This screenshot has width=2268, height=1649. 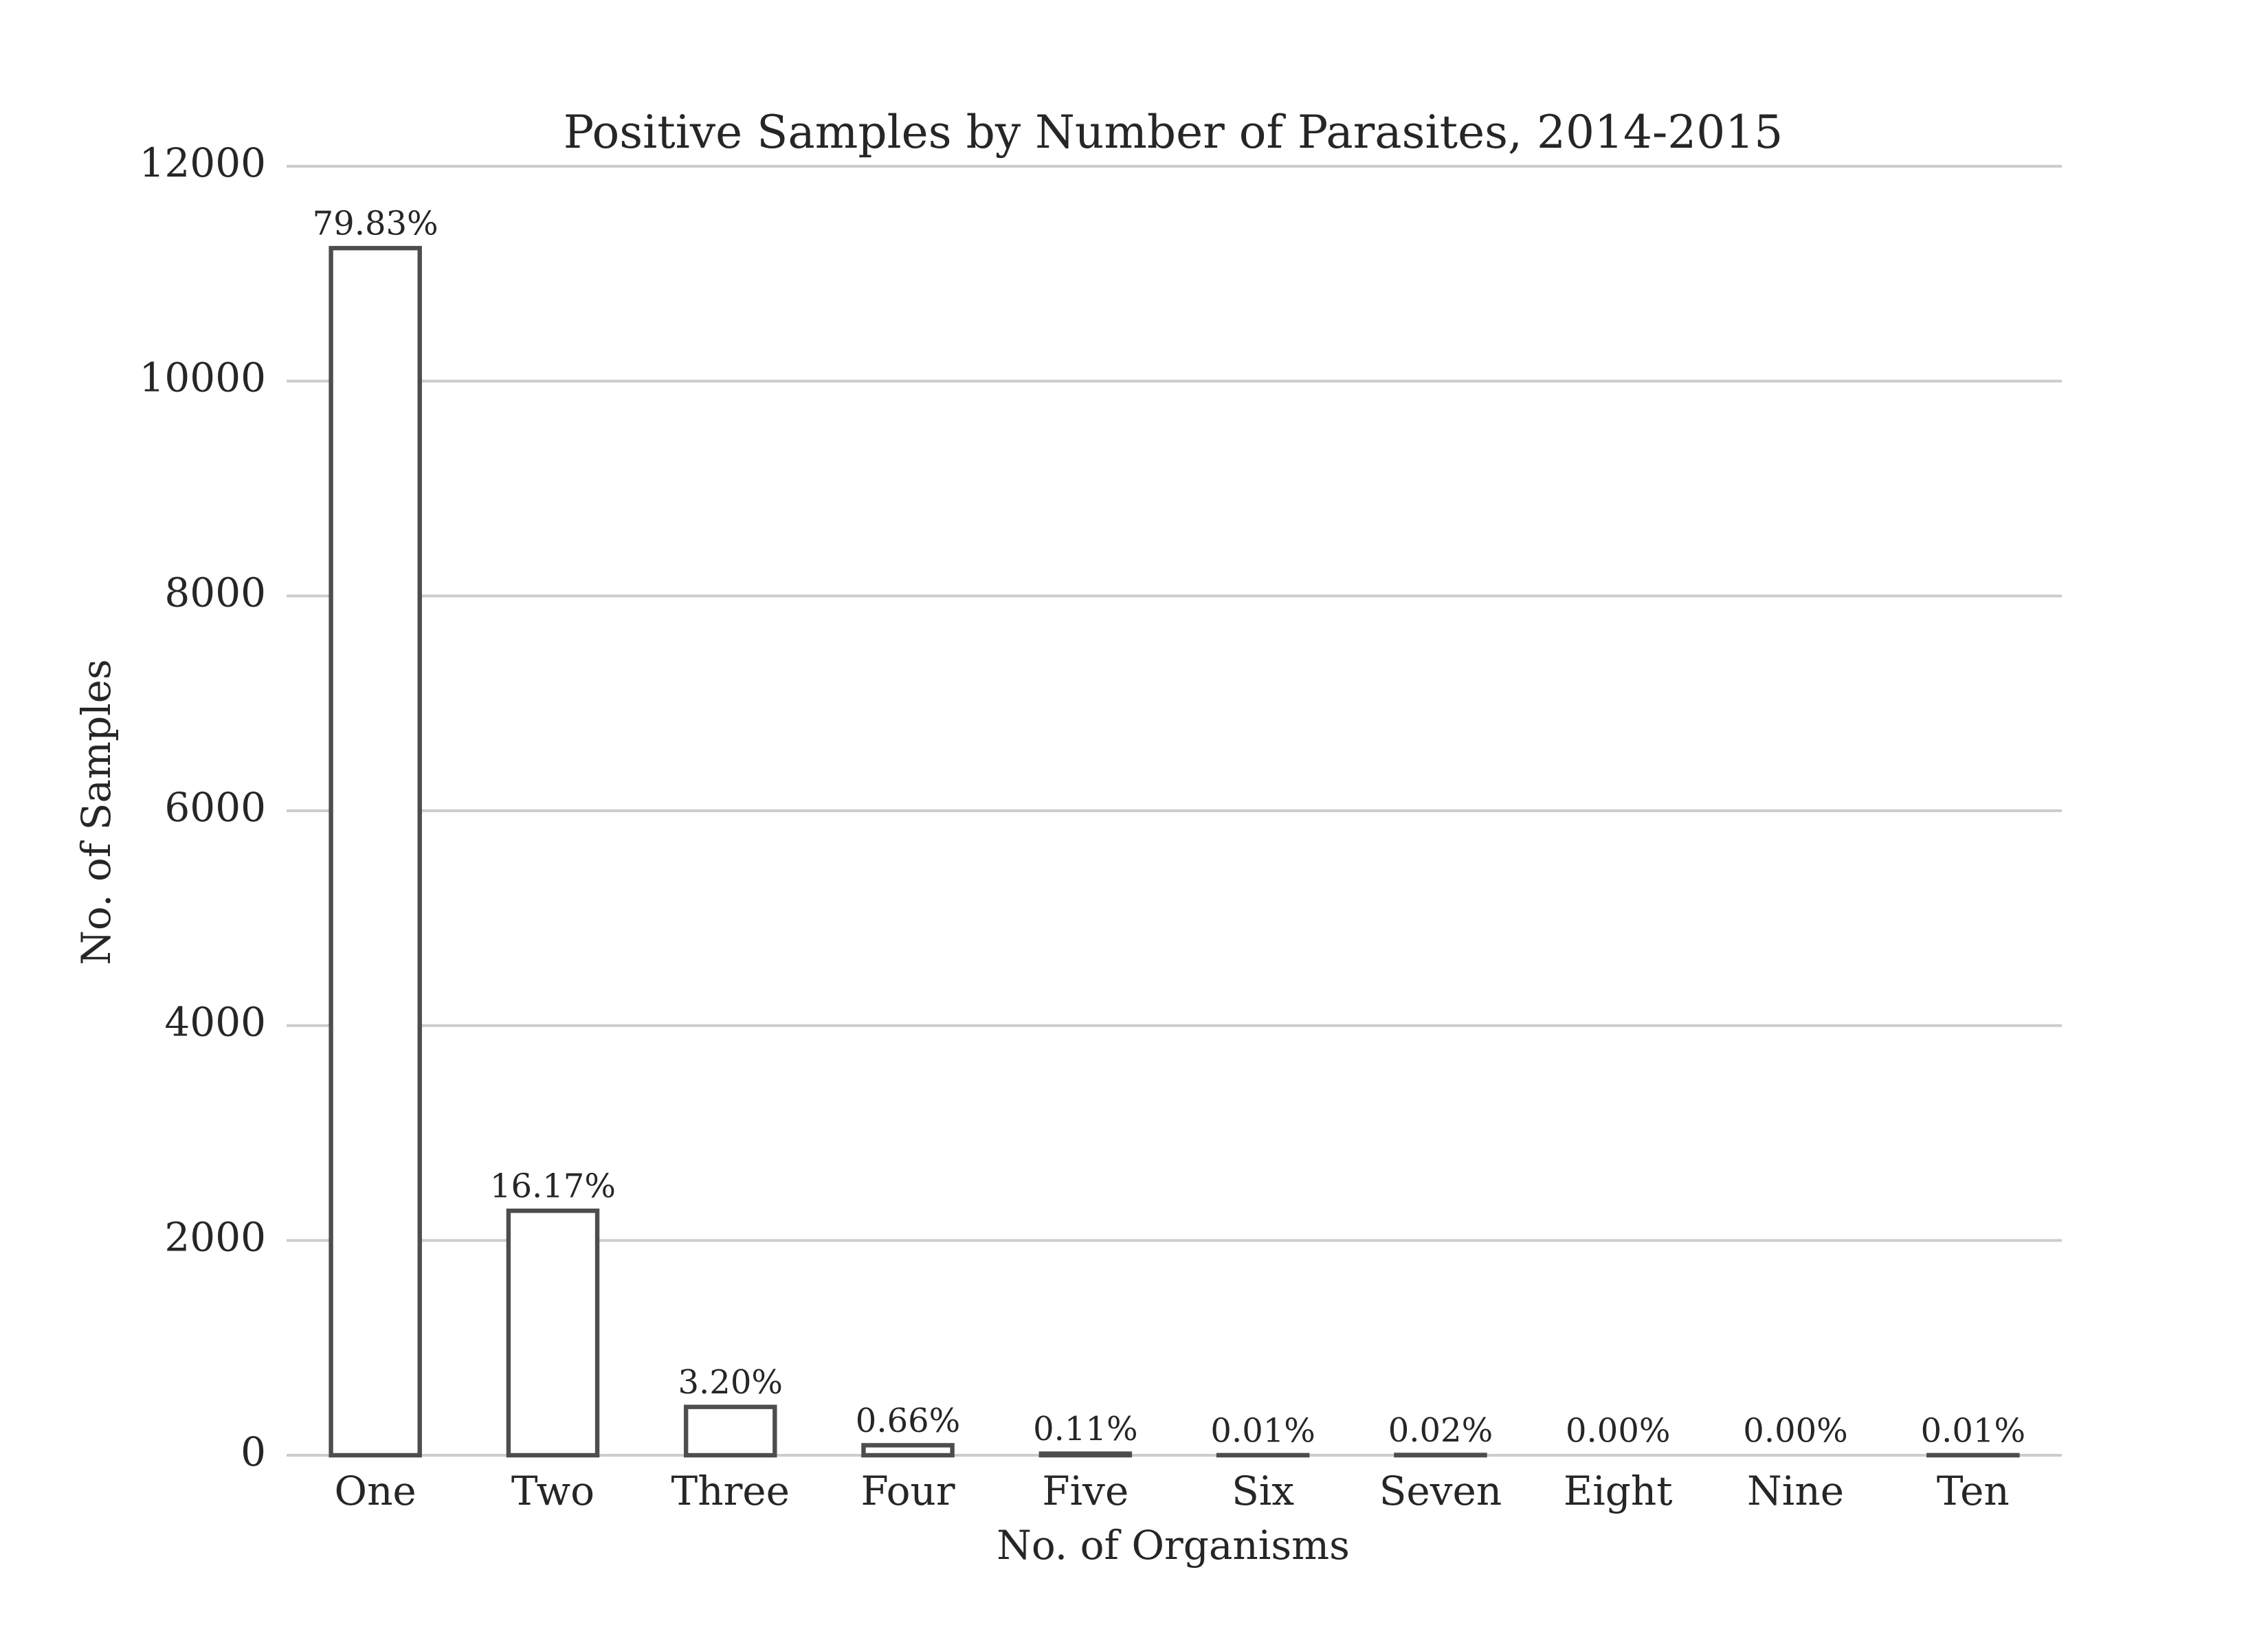 I want to click on y-tick-label: 6000, so click(x=215, y=807).